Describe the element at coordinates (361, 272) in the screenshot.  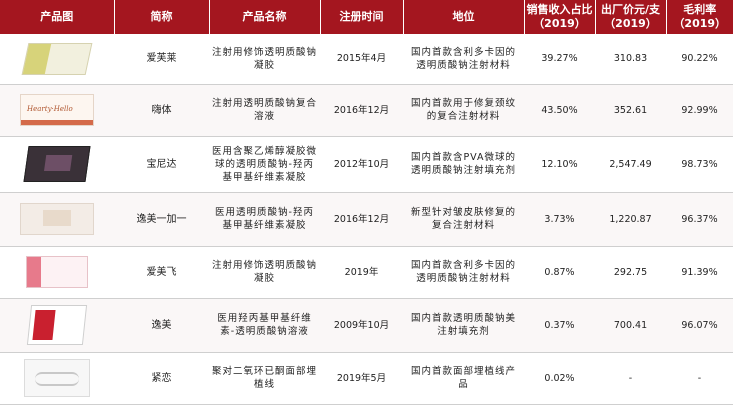
I see `registration-date: 2019年` at that location.